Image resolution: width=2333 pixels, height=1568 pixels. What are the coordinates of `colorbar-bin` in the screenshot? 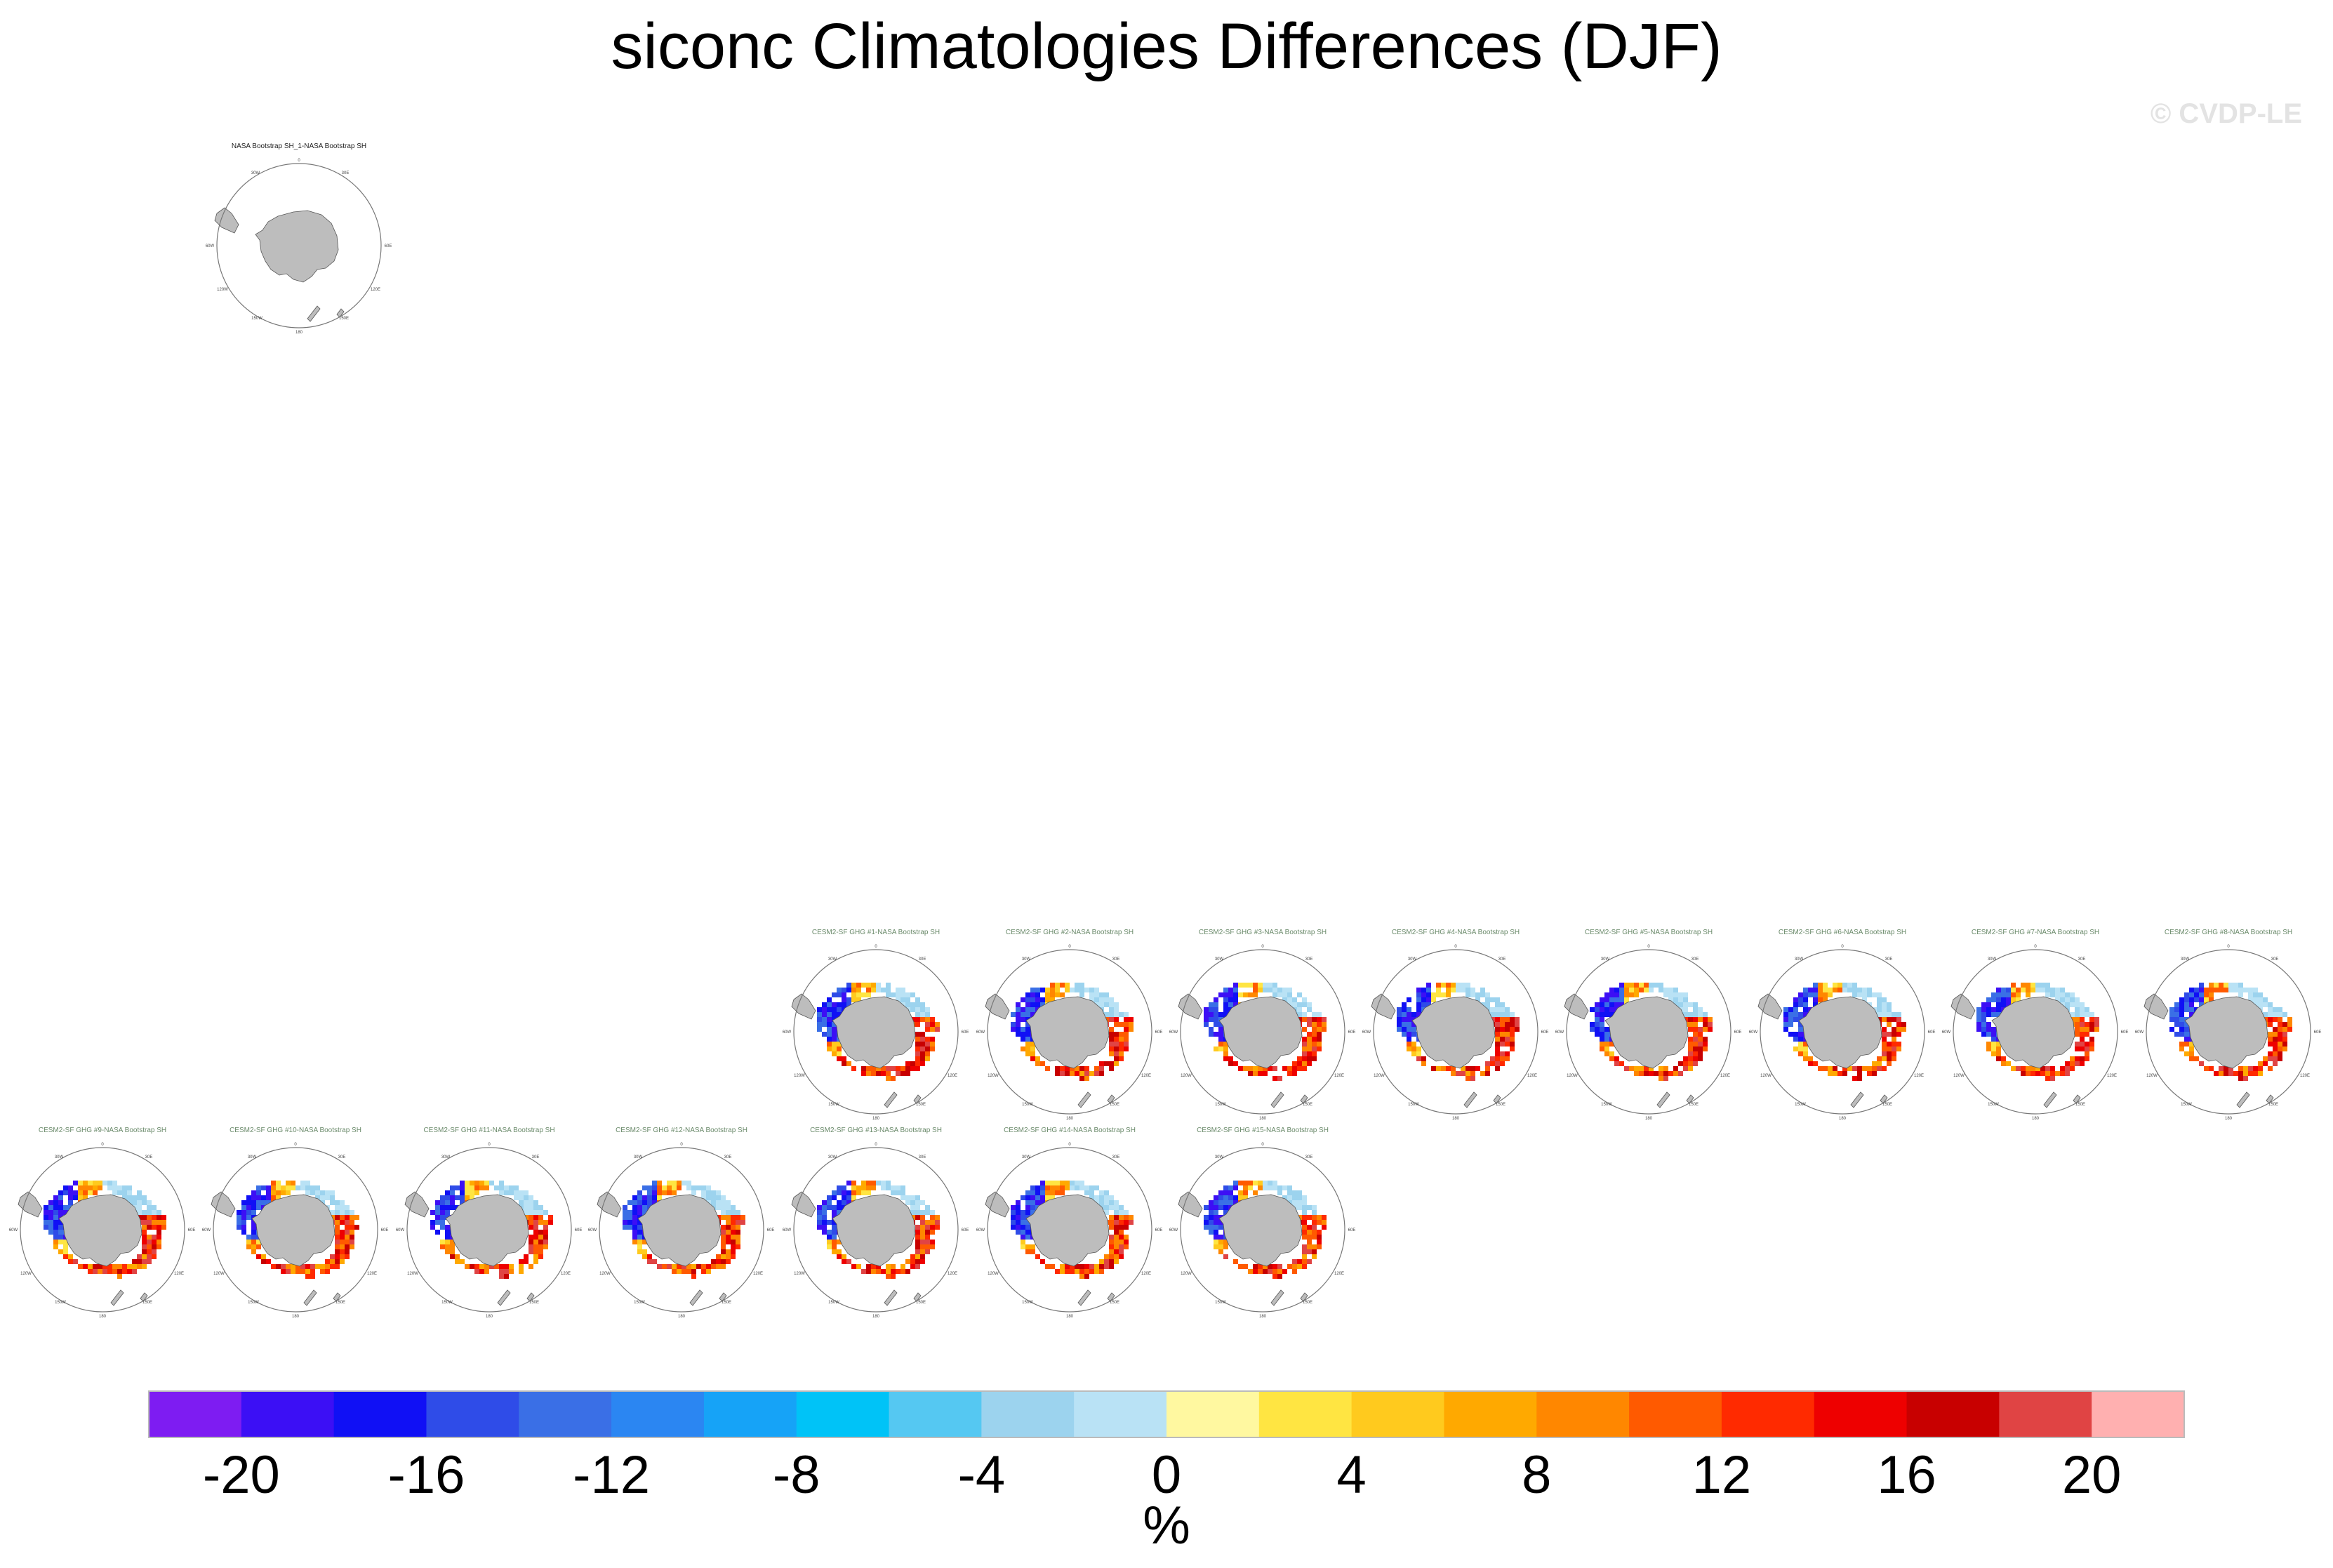 It's located at (1676, 1414).